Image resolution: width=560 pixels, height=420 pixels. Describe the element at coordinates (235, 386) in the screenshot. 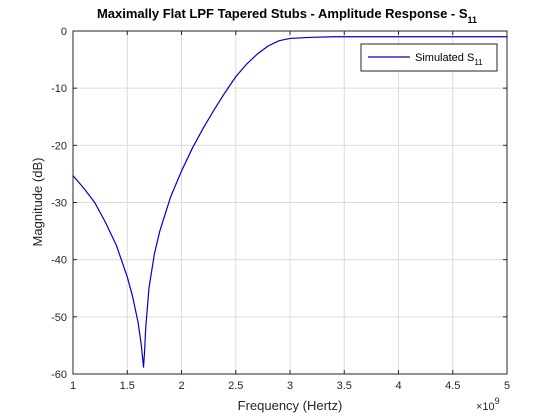

I see `x-tick-label: 2.5` at that location.